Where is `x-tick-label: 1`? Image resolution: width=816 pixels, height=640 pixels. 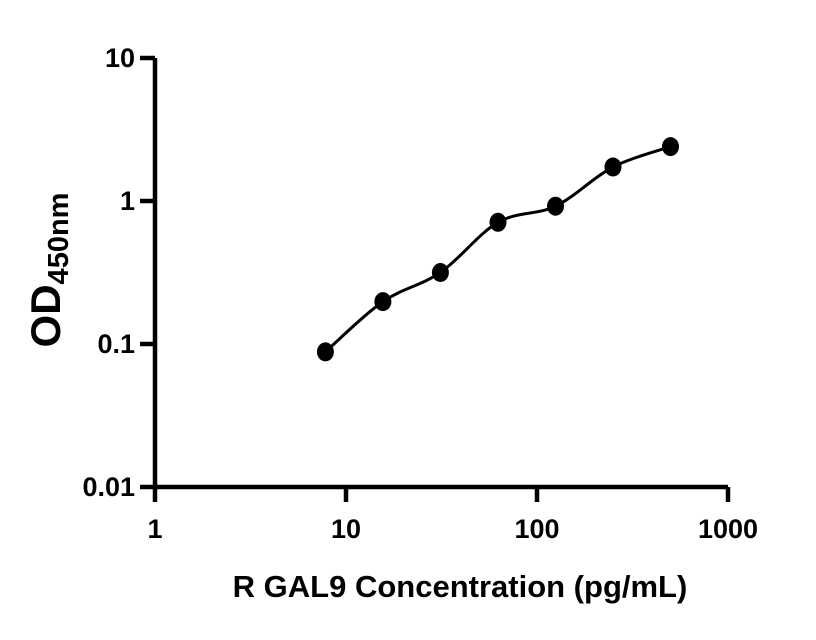 x-tick-label: 1 is located at coordinates (154, 529).